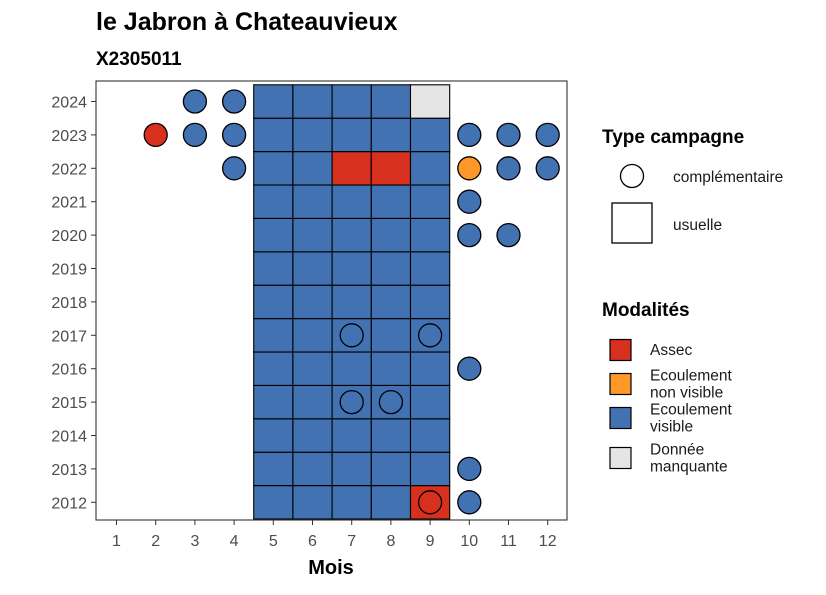 The image size is (826, 595). I want to click on legend-label-ecoulement-non-visible: Ecoulement, so click(691, 376).